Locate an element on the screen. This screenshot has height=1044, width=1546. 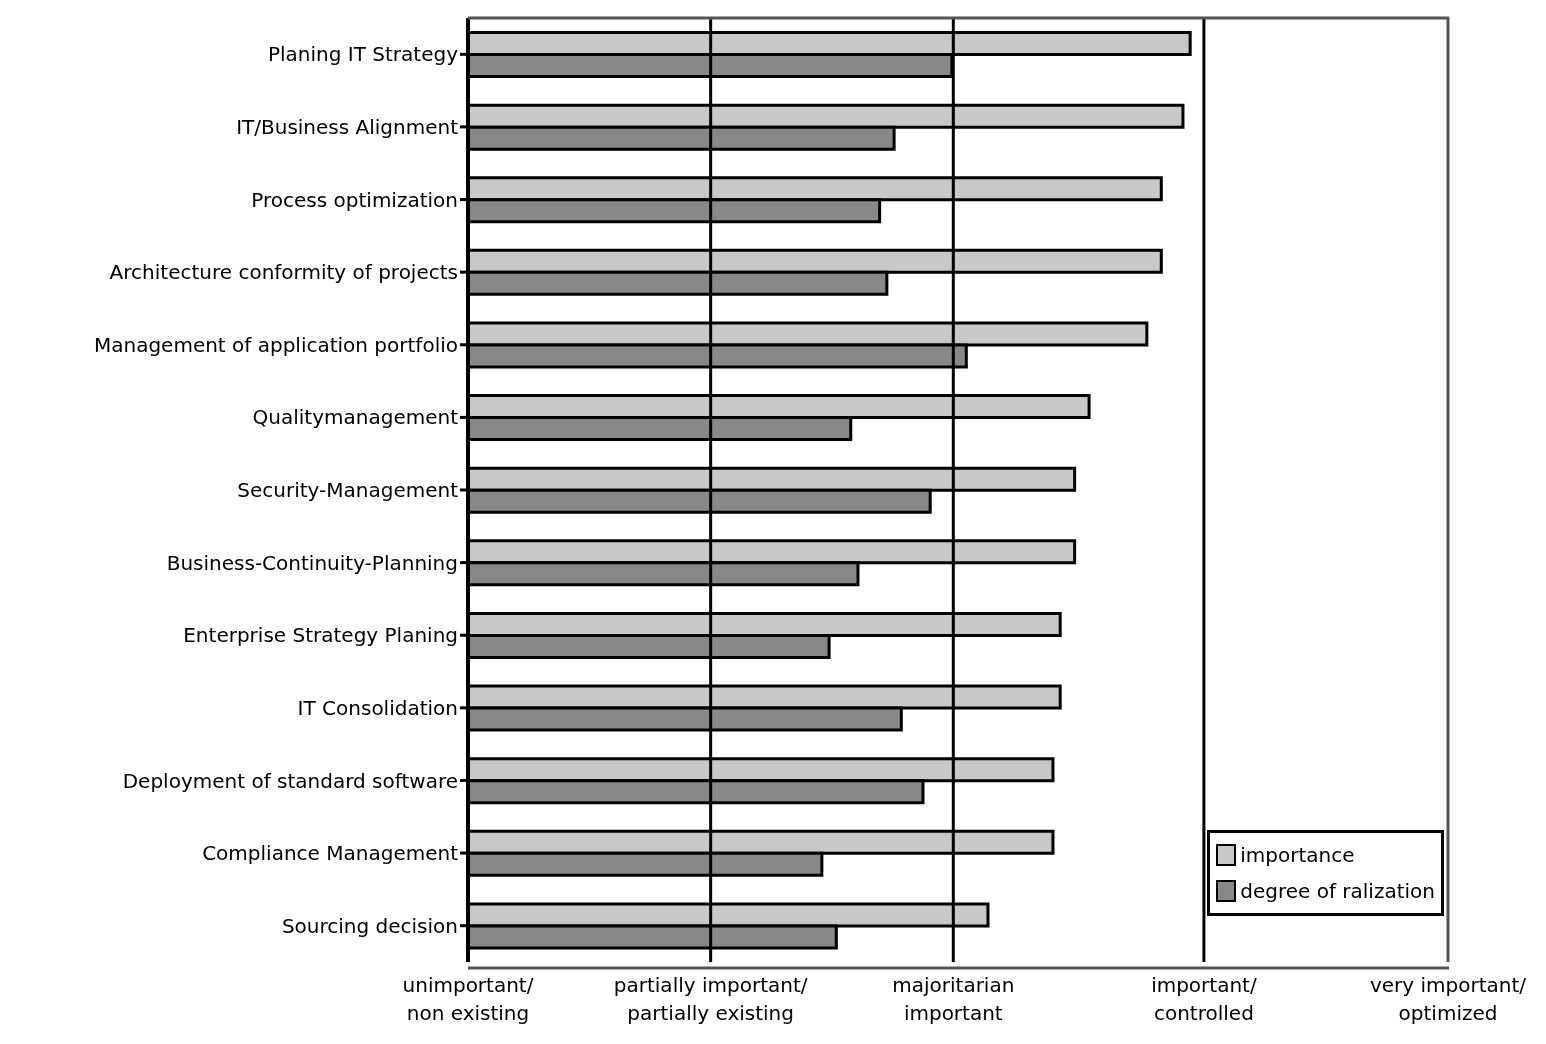
legend-label: importance is located at coordinates (1297, 855).